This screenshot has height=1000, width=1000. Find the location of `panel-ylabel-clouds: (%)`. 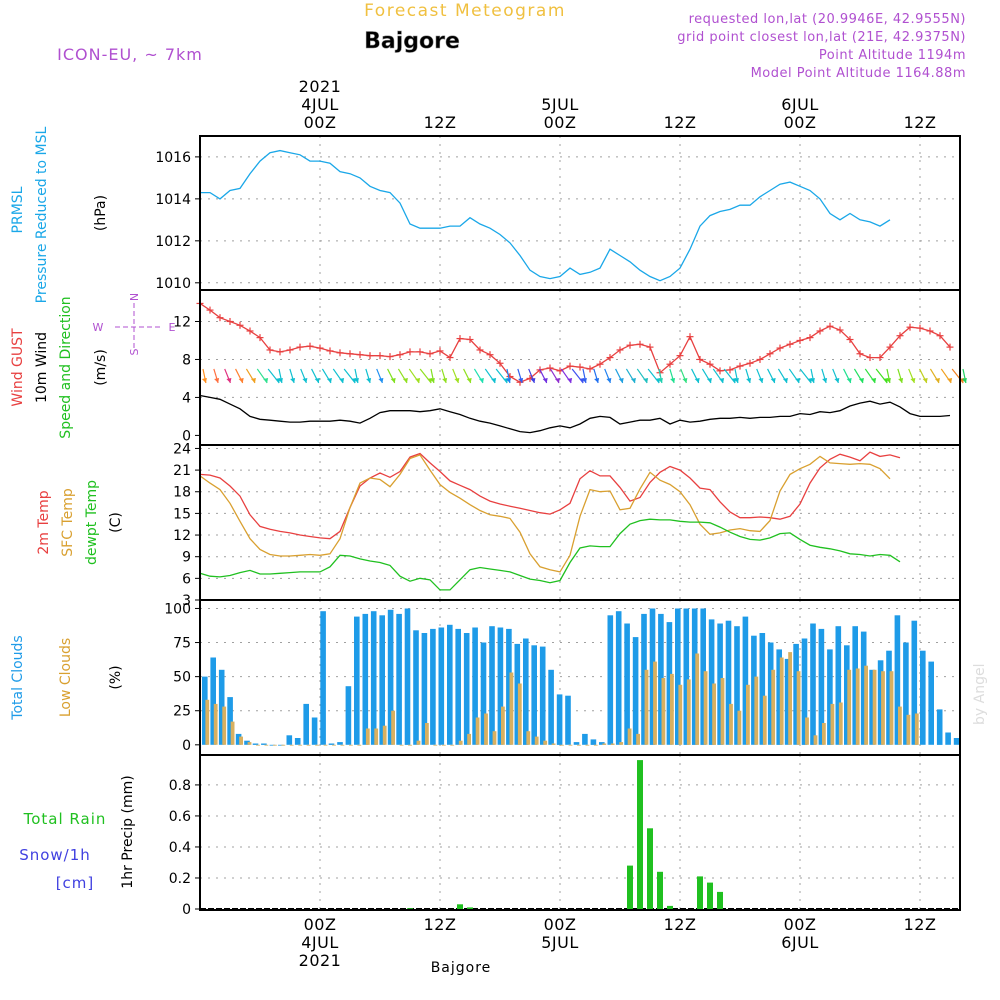

panel-ylabel-clouds: (%) is located at coordinates (116, 677).